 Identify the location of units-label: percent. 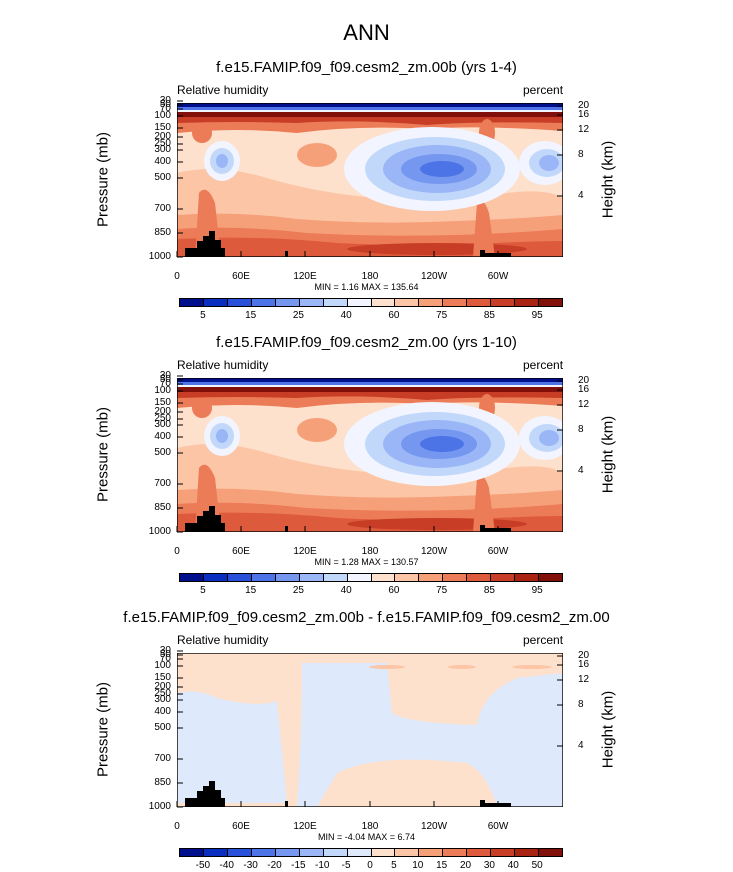
(543, 640).